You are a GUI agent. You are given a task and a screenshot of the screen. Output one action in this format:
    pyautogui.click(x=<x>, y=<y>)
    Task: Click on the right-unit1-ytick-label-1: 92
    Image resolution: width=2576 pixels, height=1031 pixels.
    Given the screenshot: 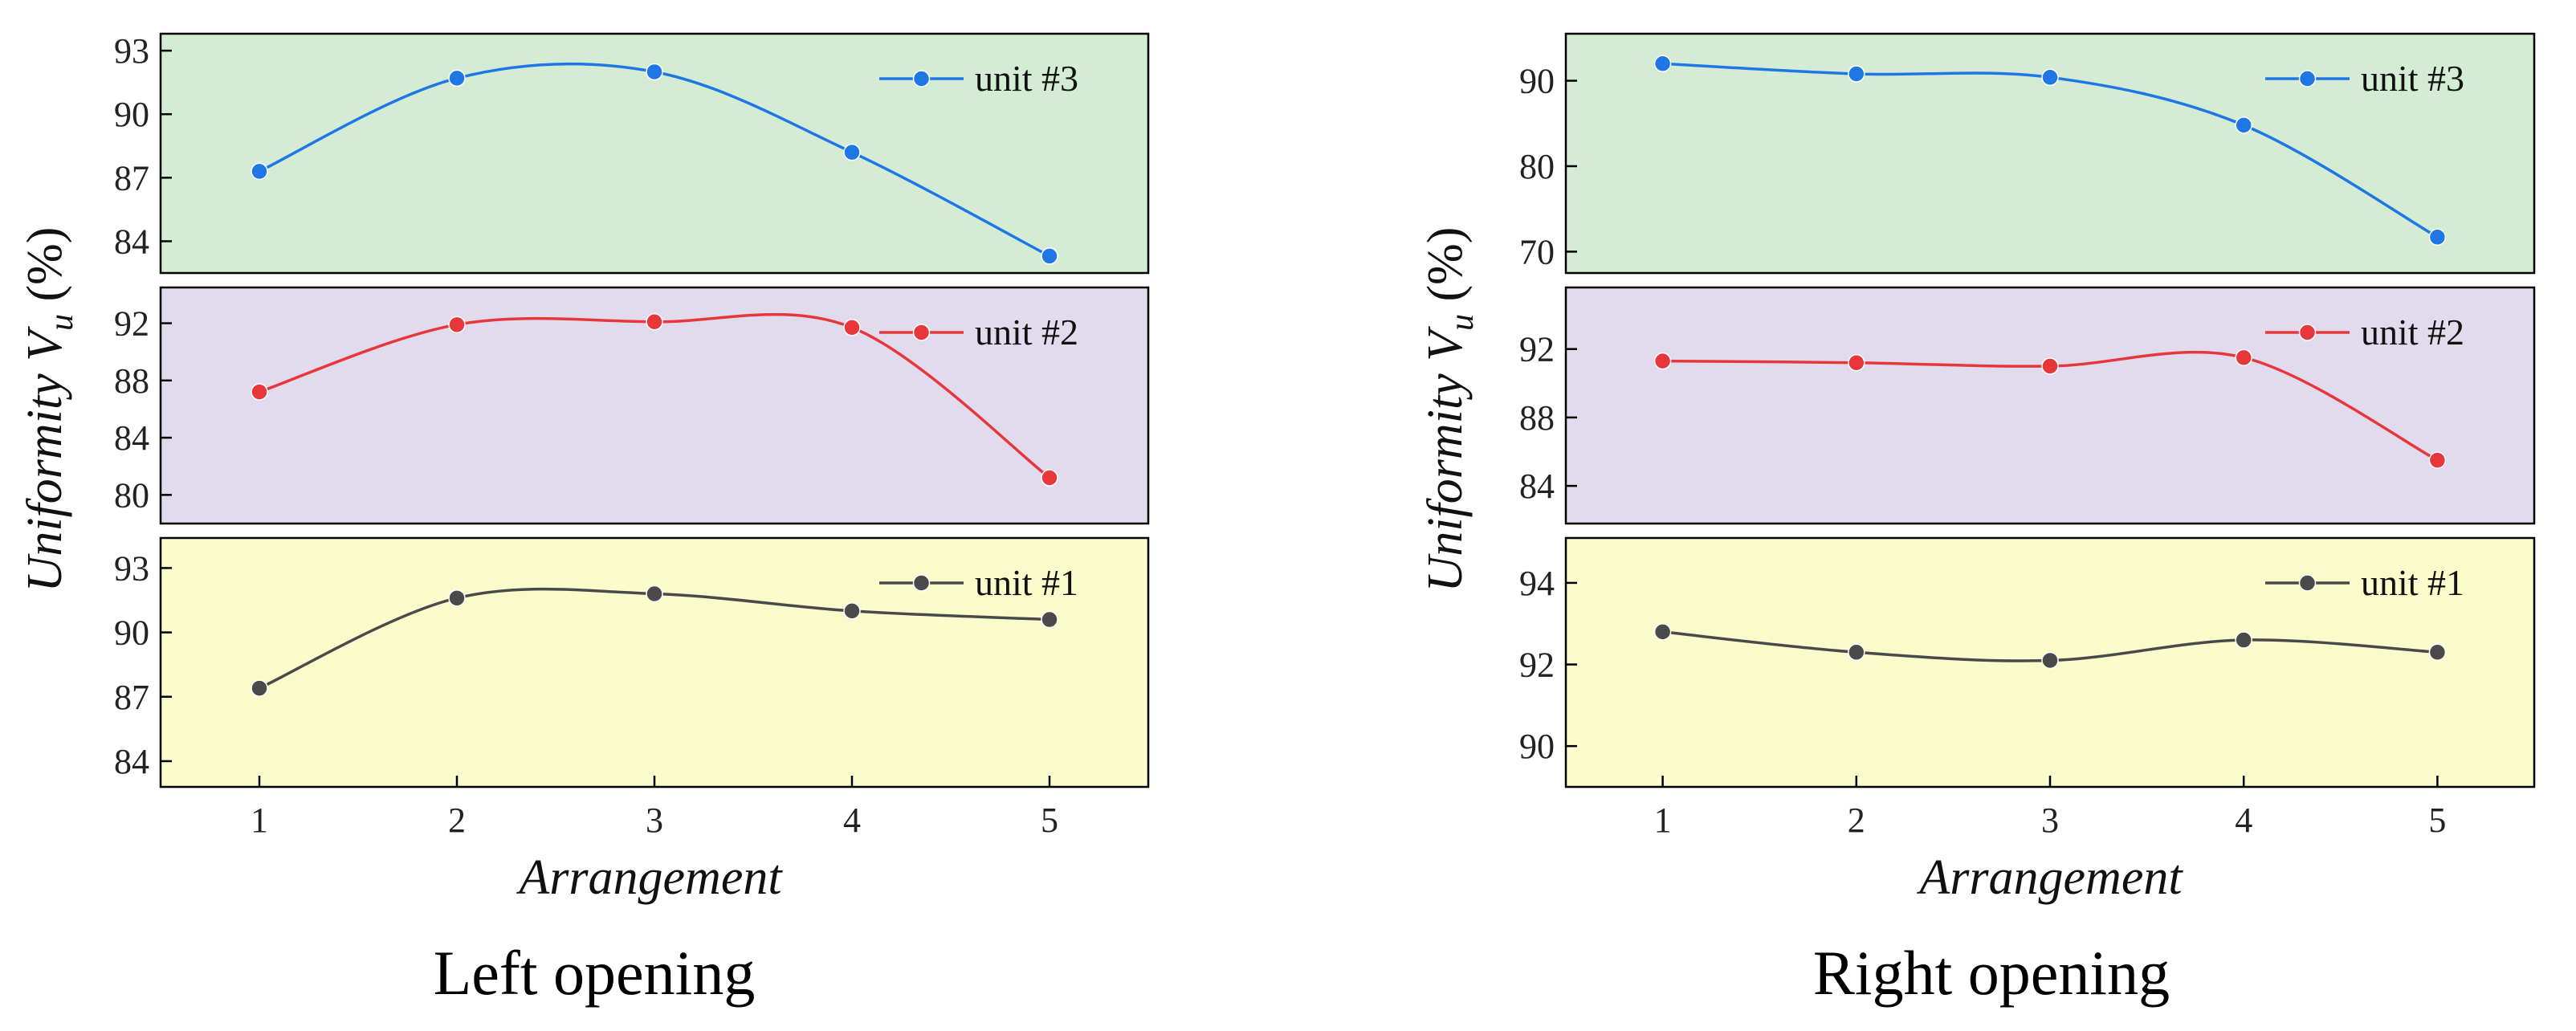 What is the action you would take?
    pyautogui.click(x=1537, y=665)
    